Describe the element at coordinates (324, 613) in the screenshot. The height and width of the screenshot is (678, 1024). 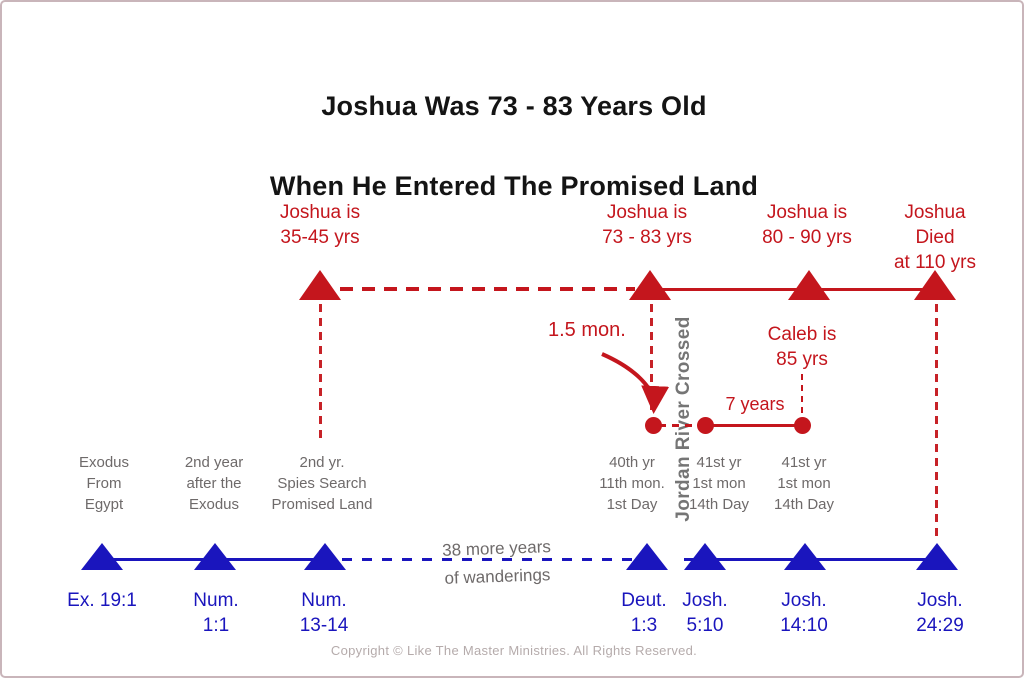
I see `ref-num-13-14: Num. 13-14` at that location.